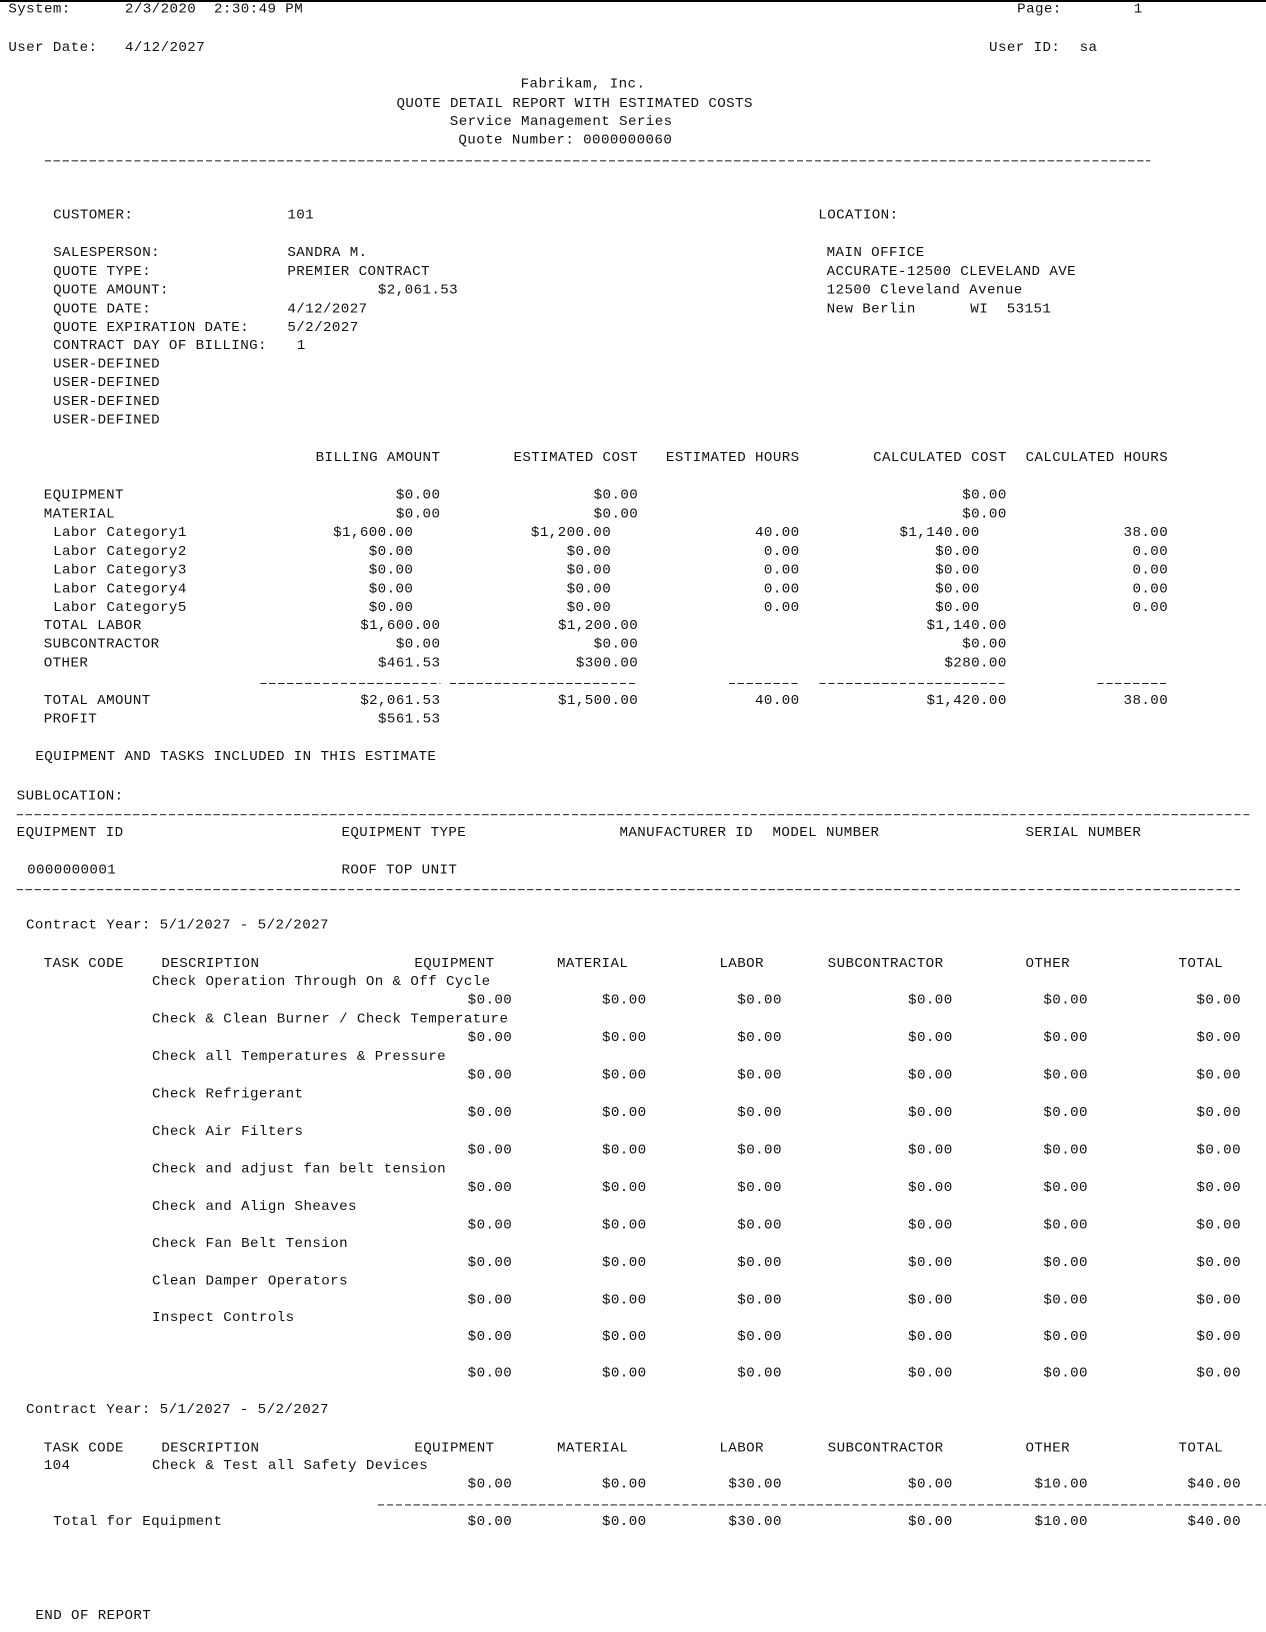 Image resolution: width=1266 pixels, height=1632 pixels. What do you see at coordinates (165, 48) in the screenshot?
I see `user-date: 4/12/2027` at bounding box center [165, 48].